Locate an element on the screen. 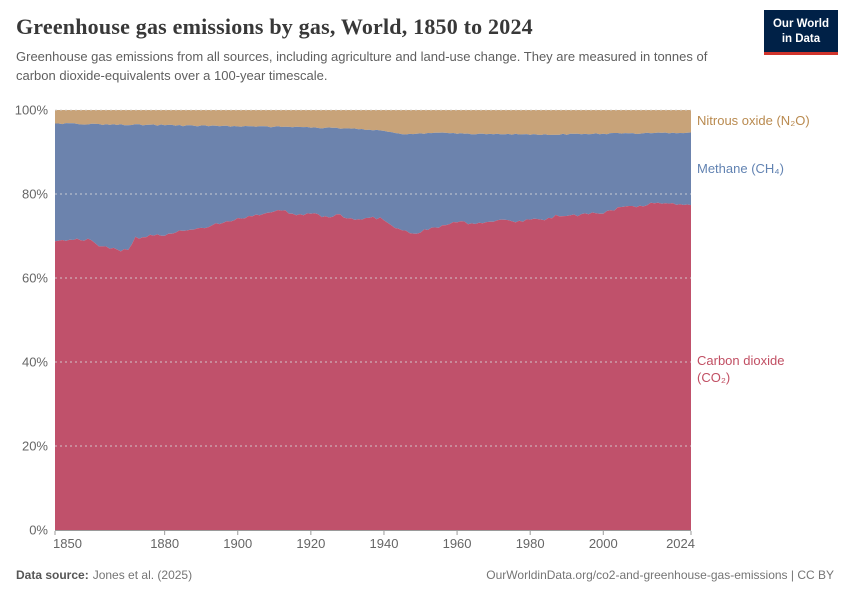 This screenshot has height=600, width=850. y-tick-label-20: 20% is located at coordinates (35, 446).